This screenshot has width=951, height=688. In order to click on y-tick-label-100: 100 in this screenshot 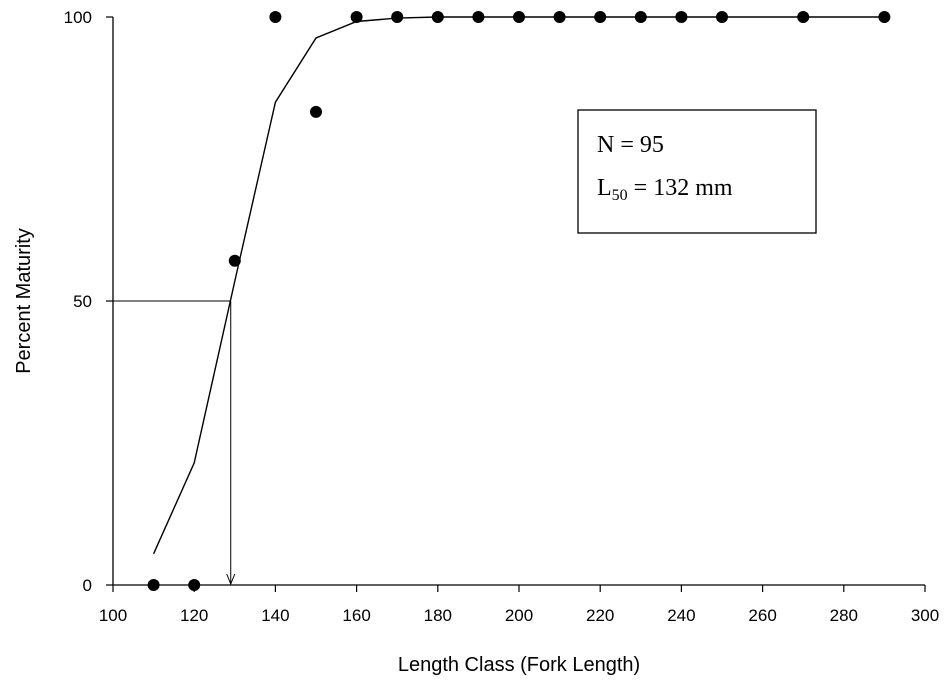, I will do `click(78, 17)`.